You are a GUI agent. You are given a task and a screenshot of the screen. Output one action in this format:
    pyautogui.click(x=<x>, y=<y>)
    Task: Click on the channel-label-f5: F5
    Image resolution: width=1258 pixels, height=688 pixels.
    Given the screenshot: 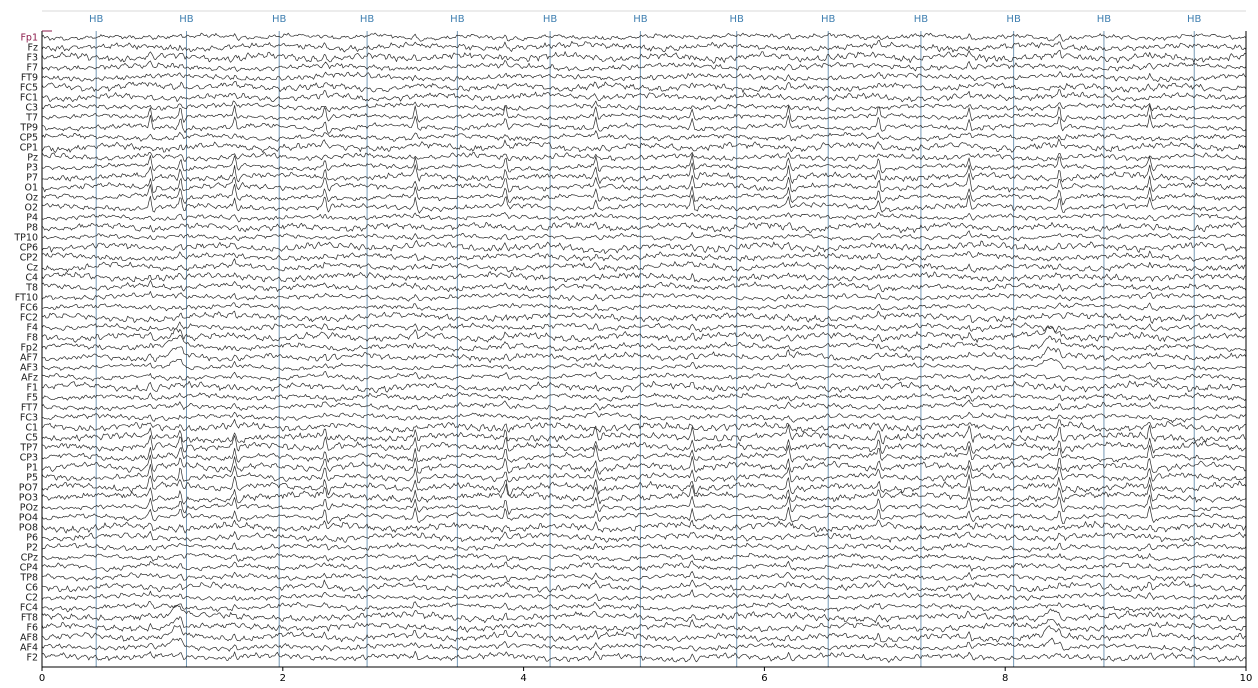 What is the action you would take?
    pyautogui.click(x=32, y=398)
    